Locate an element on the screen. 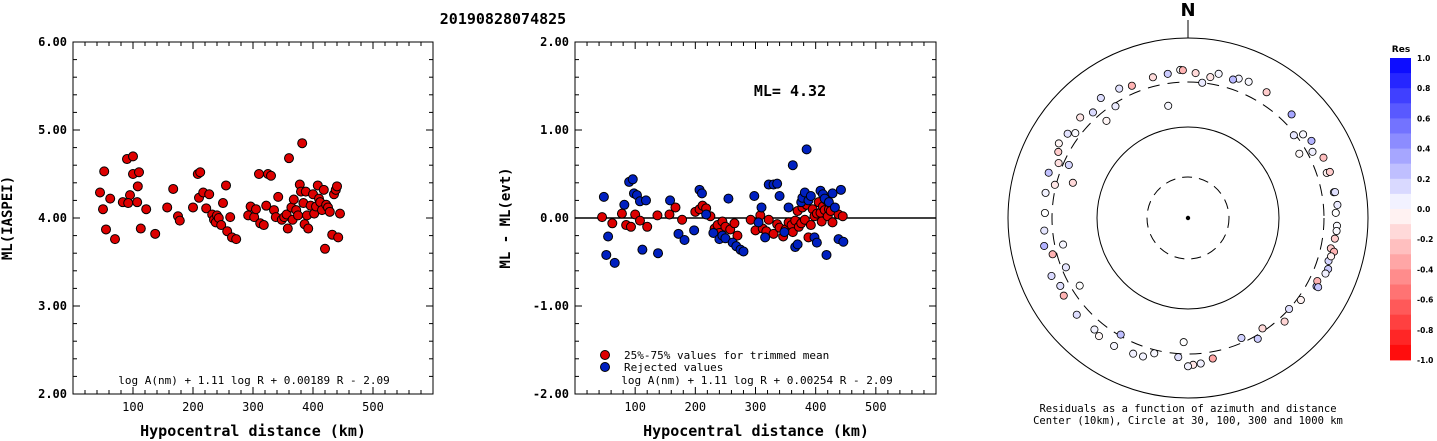 The image size is (1437, 441). y-tick-label: -2.00 is located at coordinates (551, 394).